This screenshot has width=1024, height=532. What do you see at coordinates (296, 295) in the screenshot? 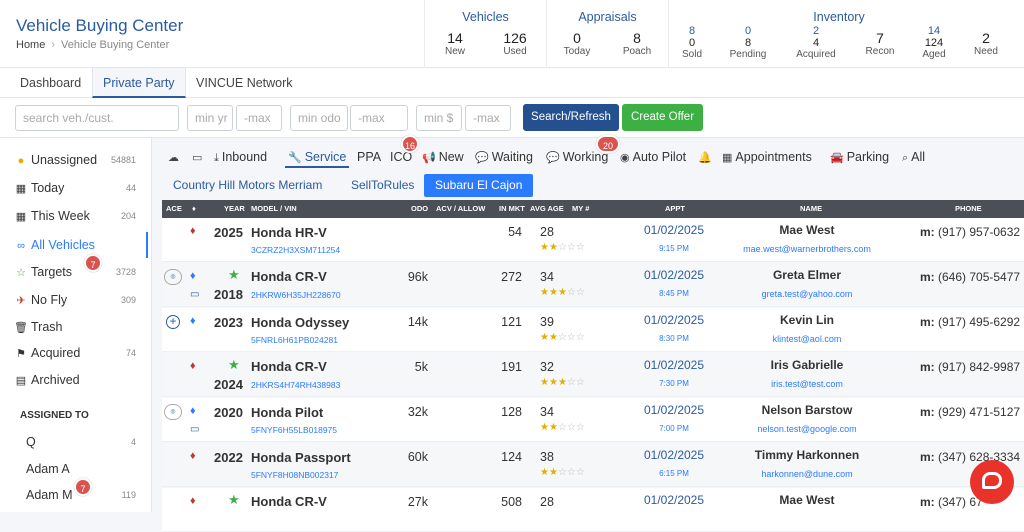
I see `vehicle-vin: 2HKRW6H35JH228670` at bounding box center [296, 295].